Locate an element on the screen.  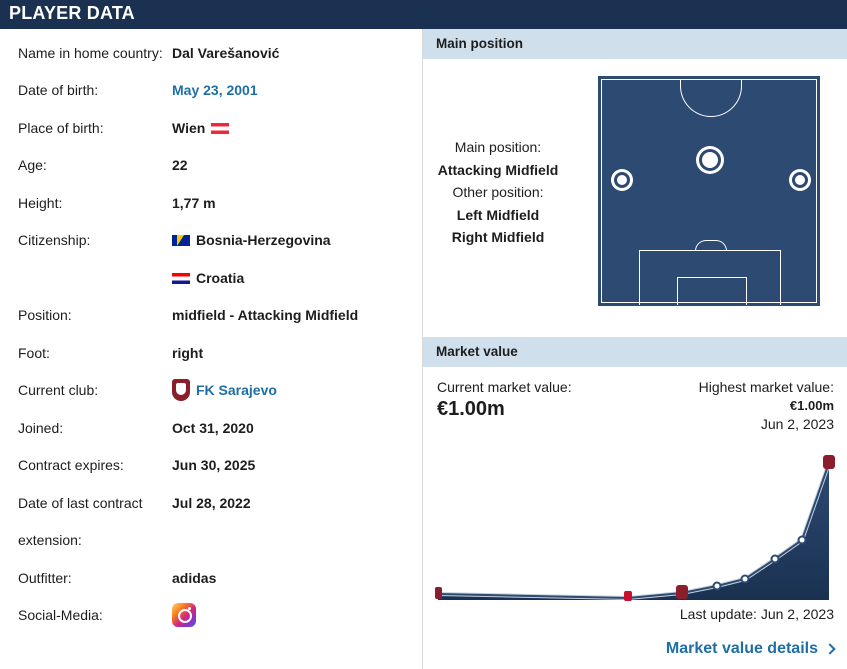
dob-link: May 23, 2001 is located at coordinates (215, 90).